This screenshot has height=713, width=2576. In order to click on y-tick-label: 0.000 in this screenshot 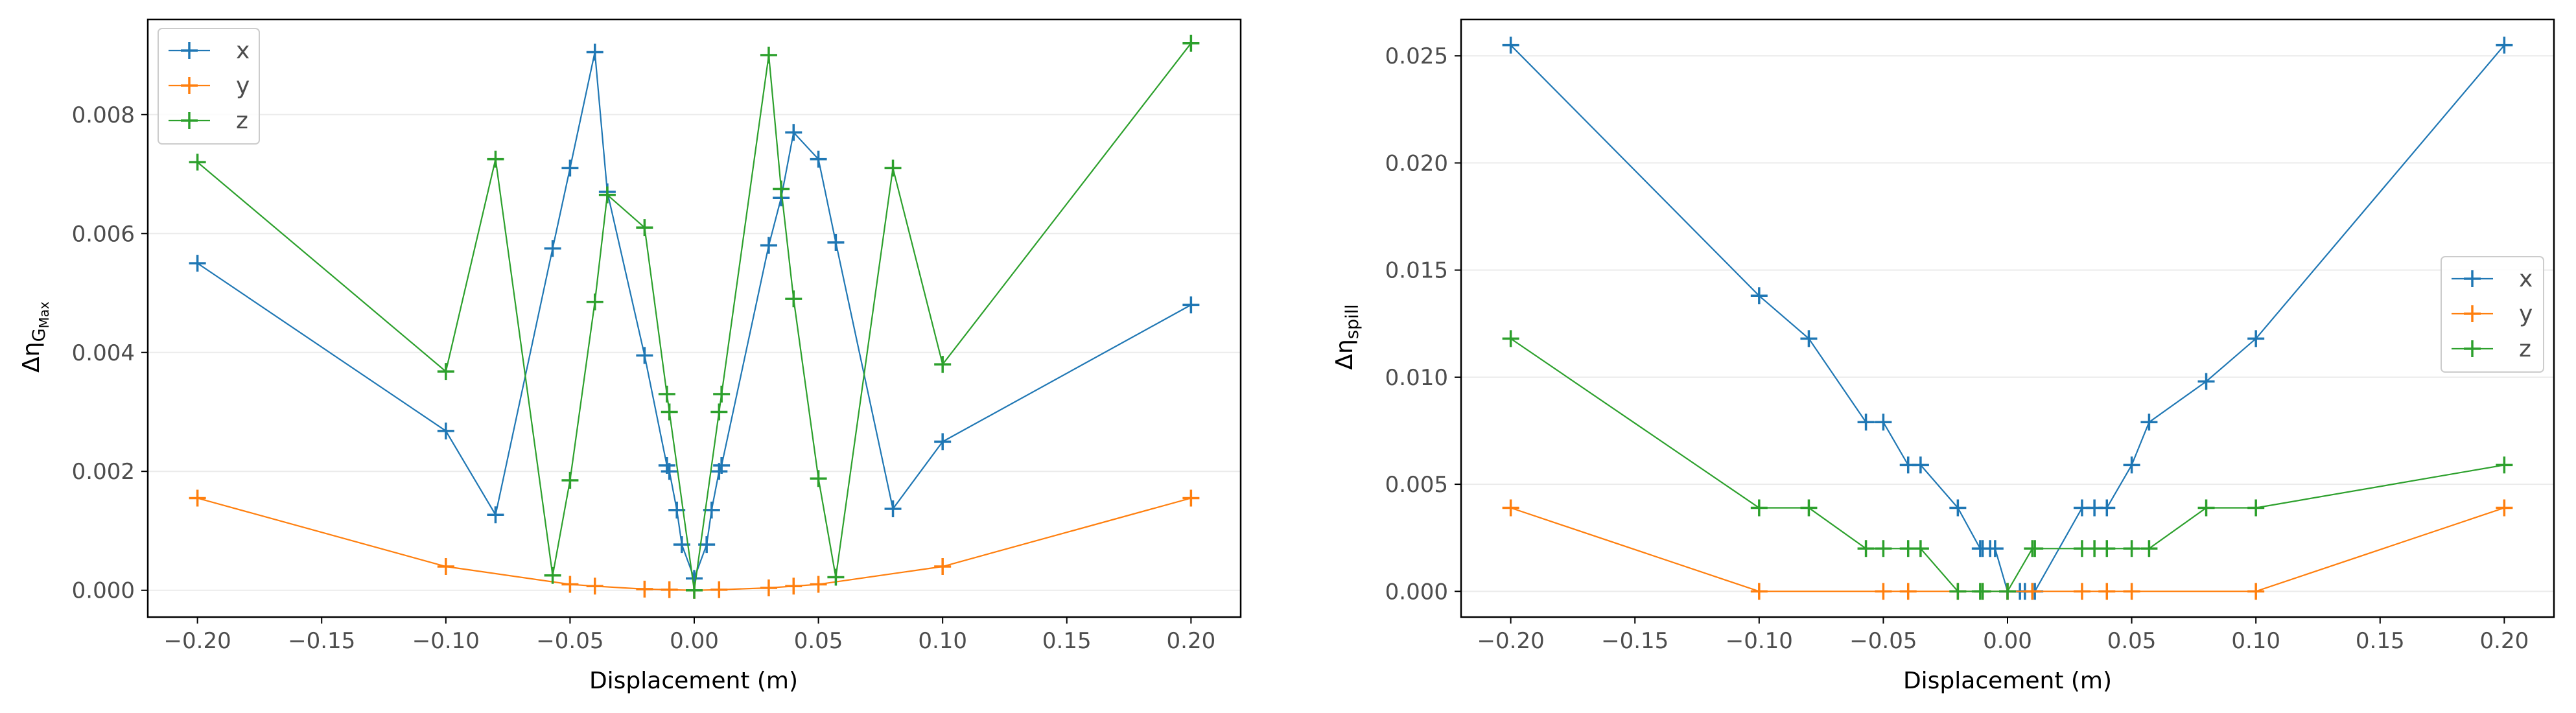, I will do `click(103, 591)`.